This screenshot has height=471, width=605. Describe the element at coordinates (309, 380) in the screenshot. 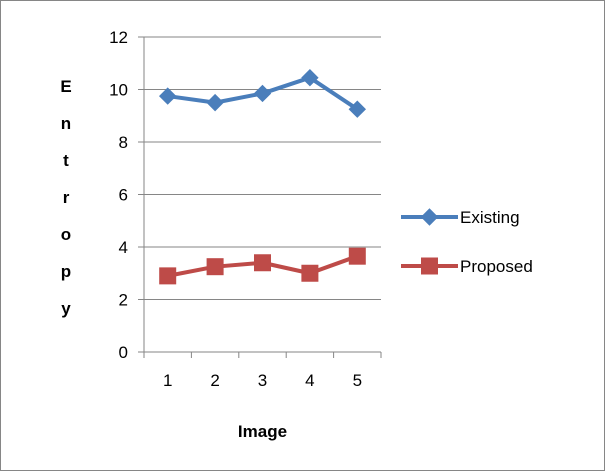

I see `x-tick-label: 4` at that location.